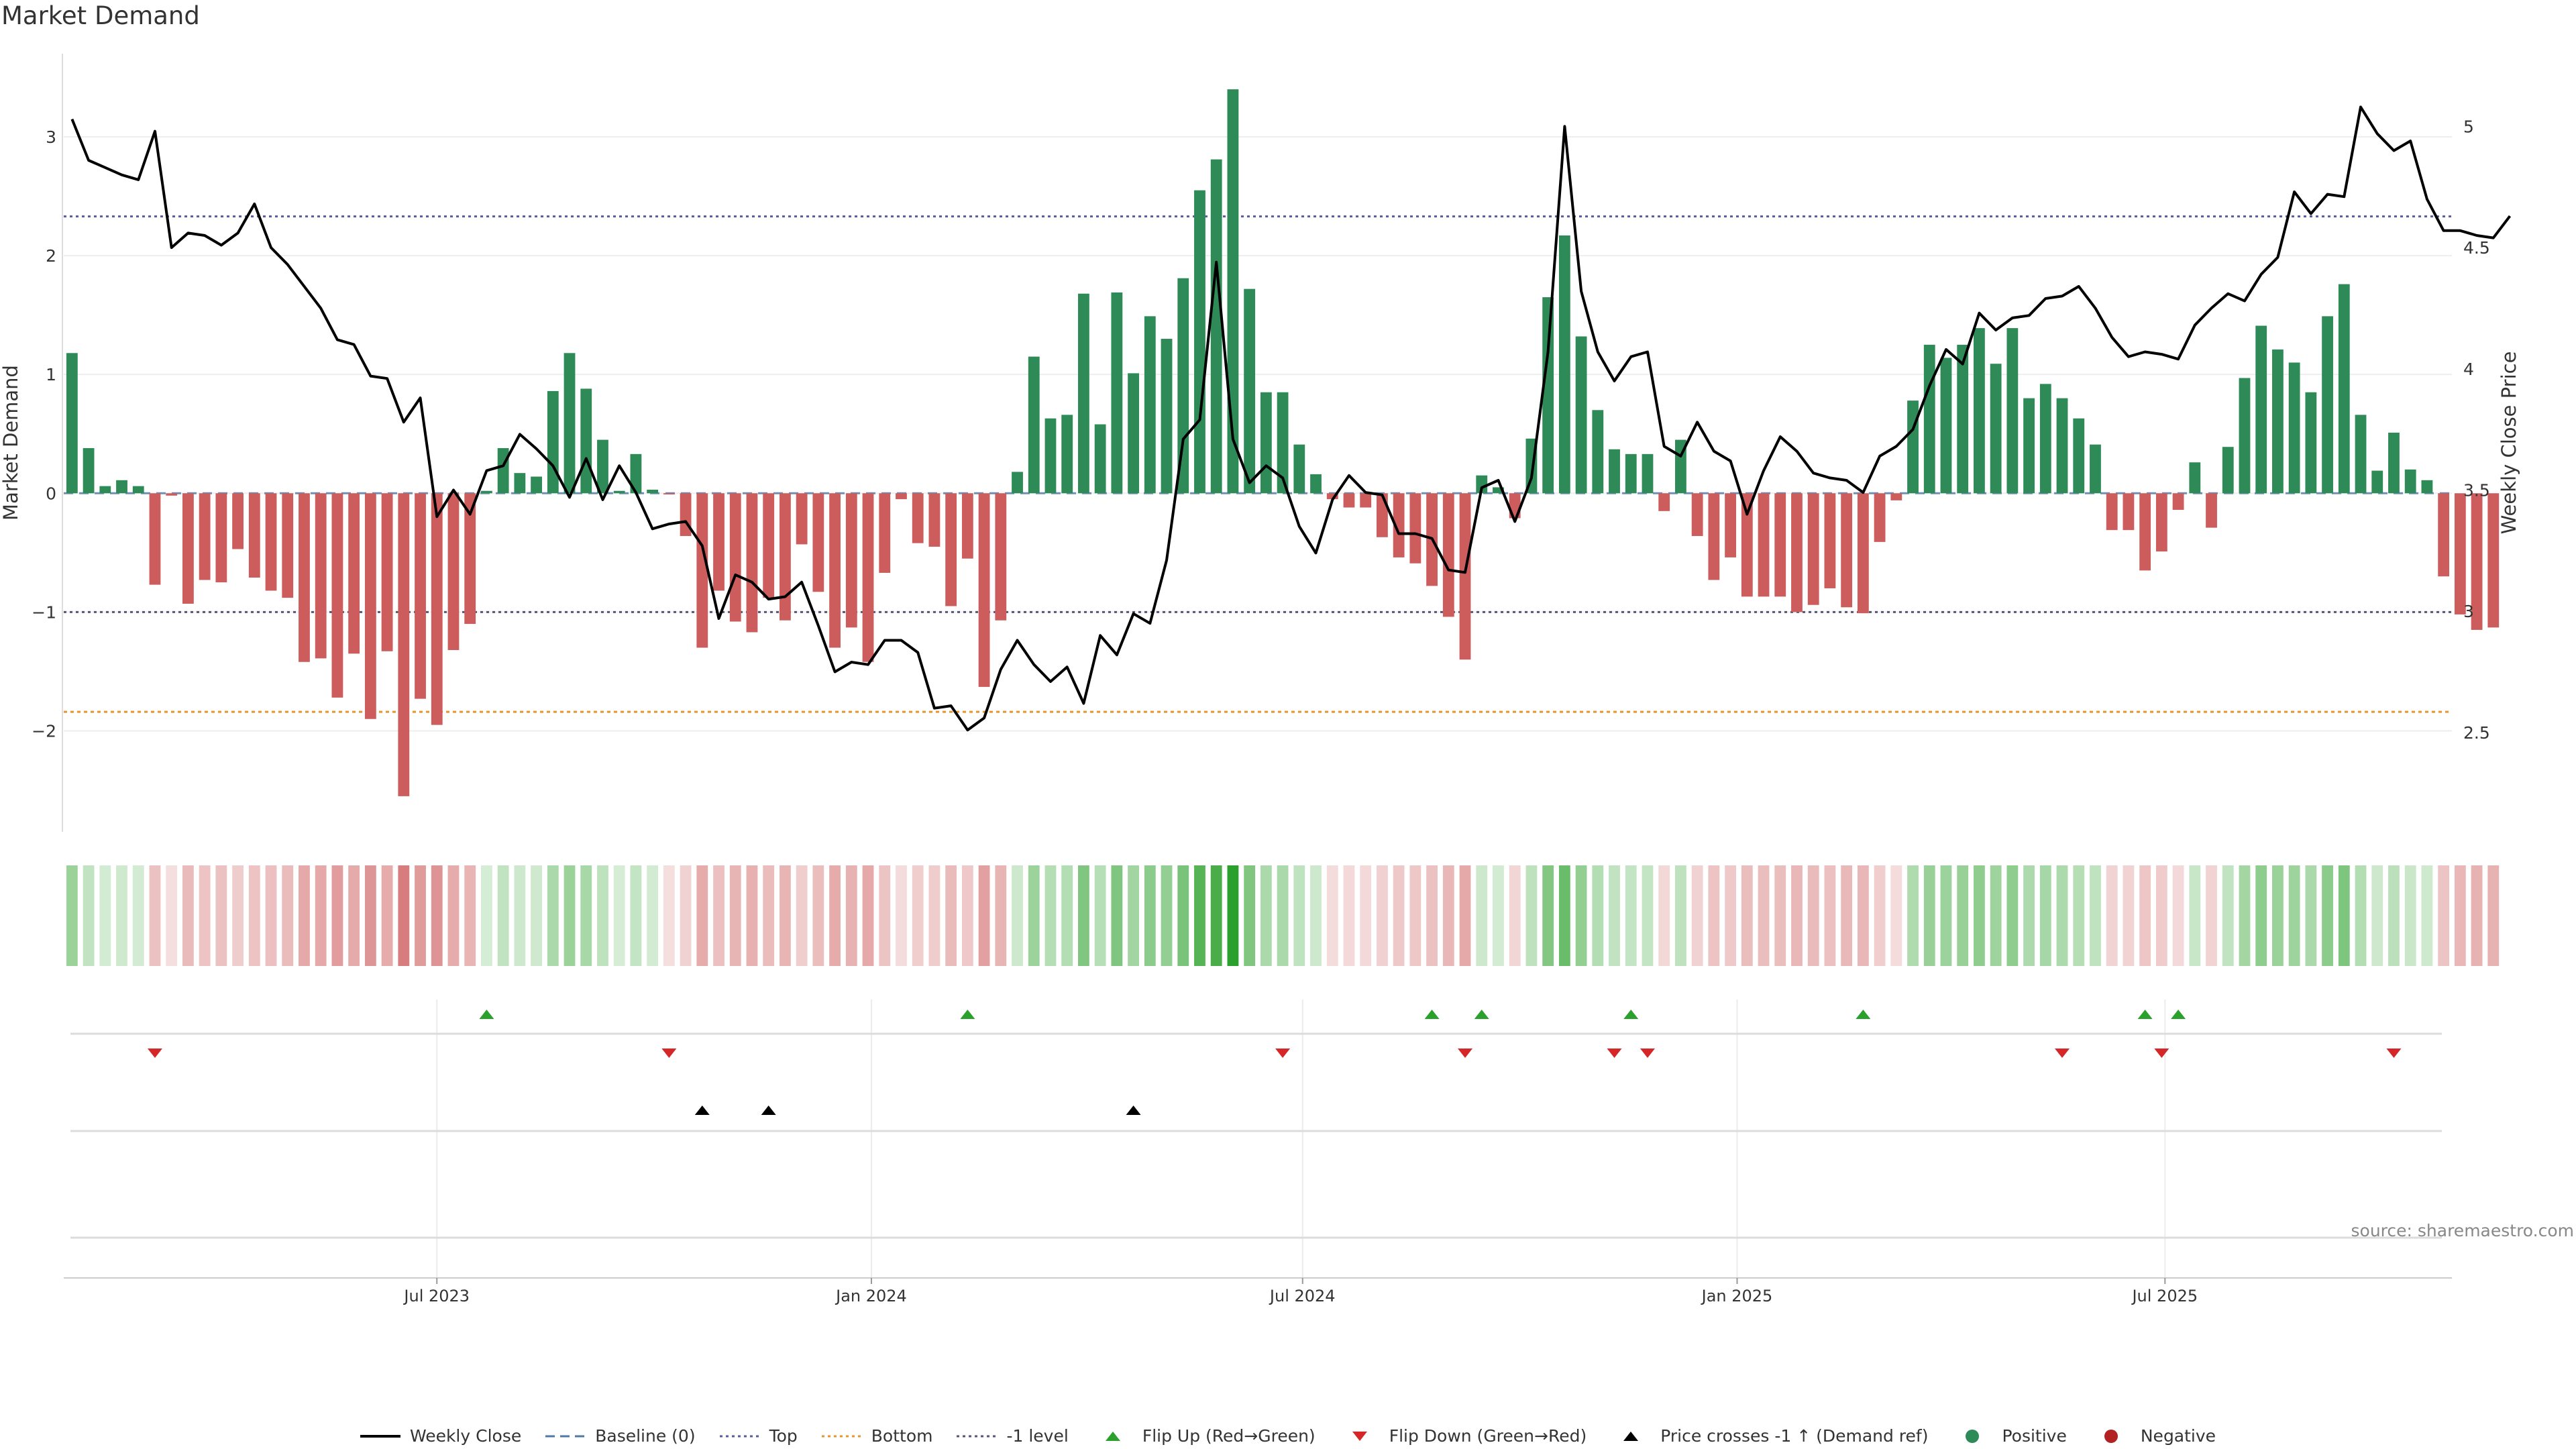  What do you see at coordinates (1737, 1296) in the screenshot?
I see `x-tick-label: Jan 2025` at bounding box center [1737, 1296].